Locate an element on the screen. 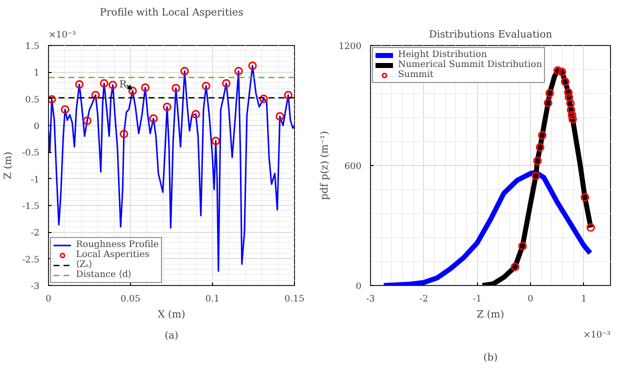 The image size is (633, 368). x-tick-label: -2 is located at coordinates (423, 299).